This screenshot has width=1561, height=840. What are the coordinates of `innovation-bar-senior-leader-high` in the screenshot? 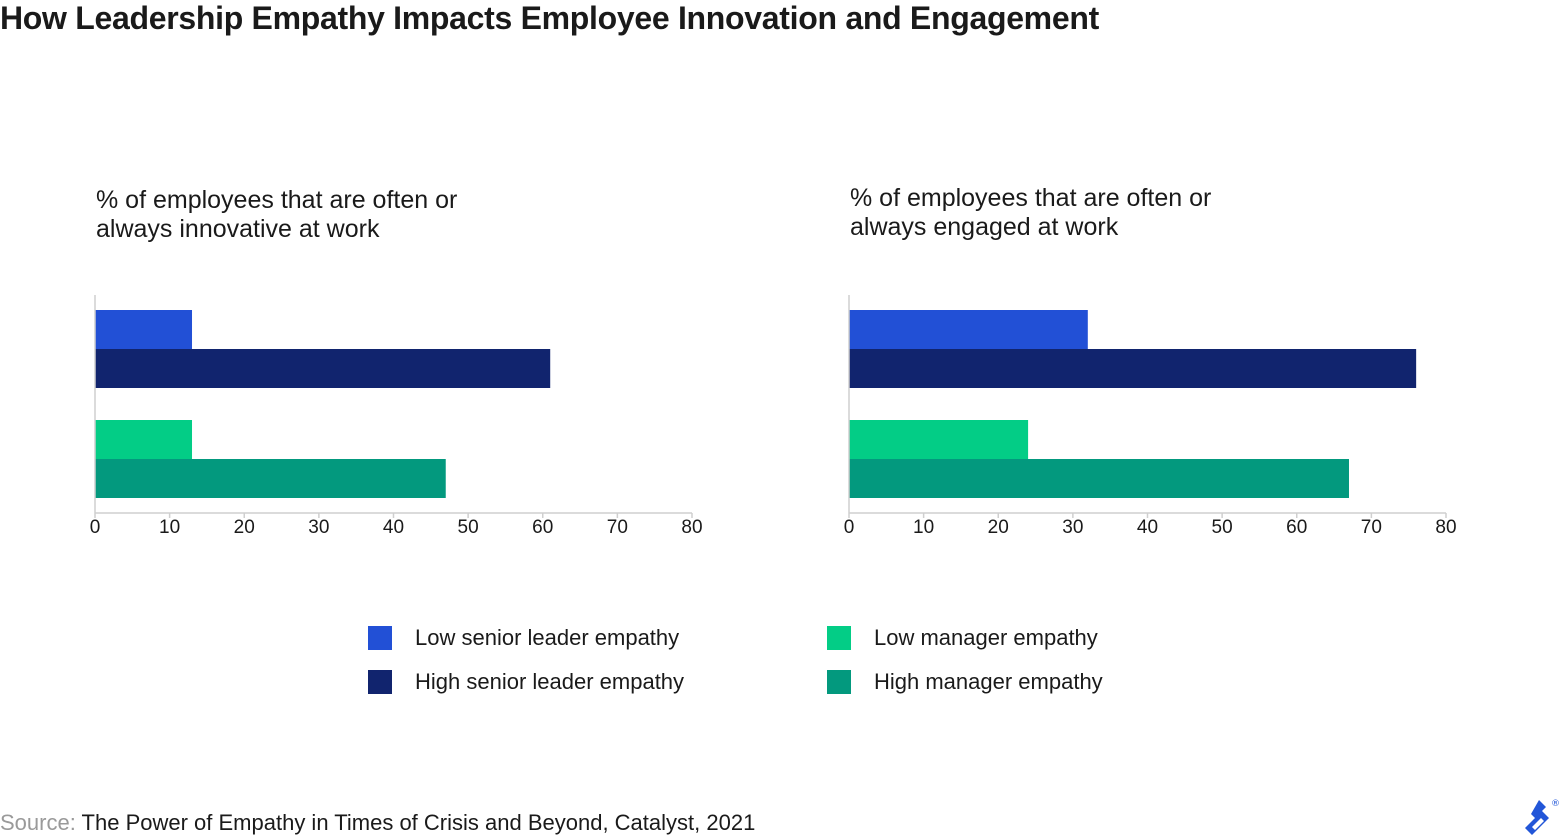 It's located at (323, 368).